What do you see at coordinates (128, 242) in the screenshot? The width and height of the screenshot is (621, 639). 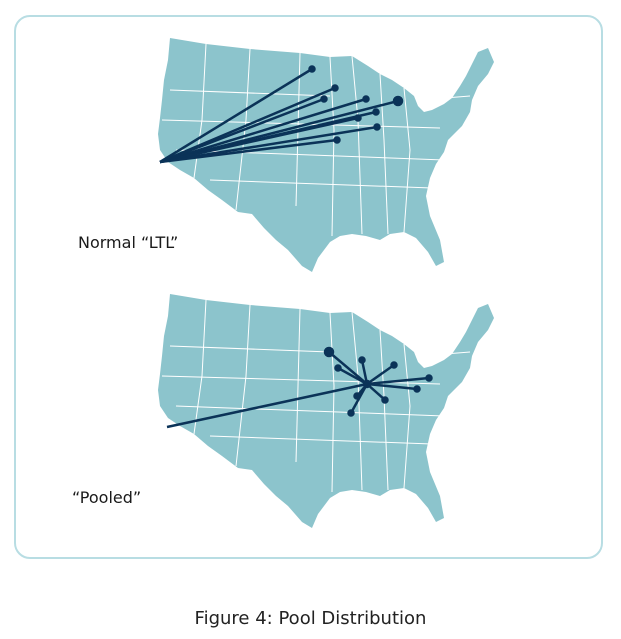 I see `label-normal-ltl: Normal “LTL”` at bounding box center [128, 242].